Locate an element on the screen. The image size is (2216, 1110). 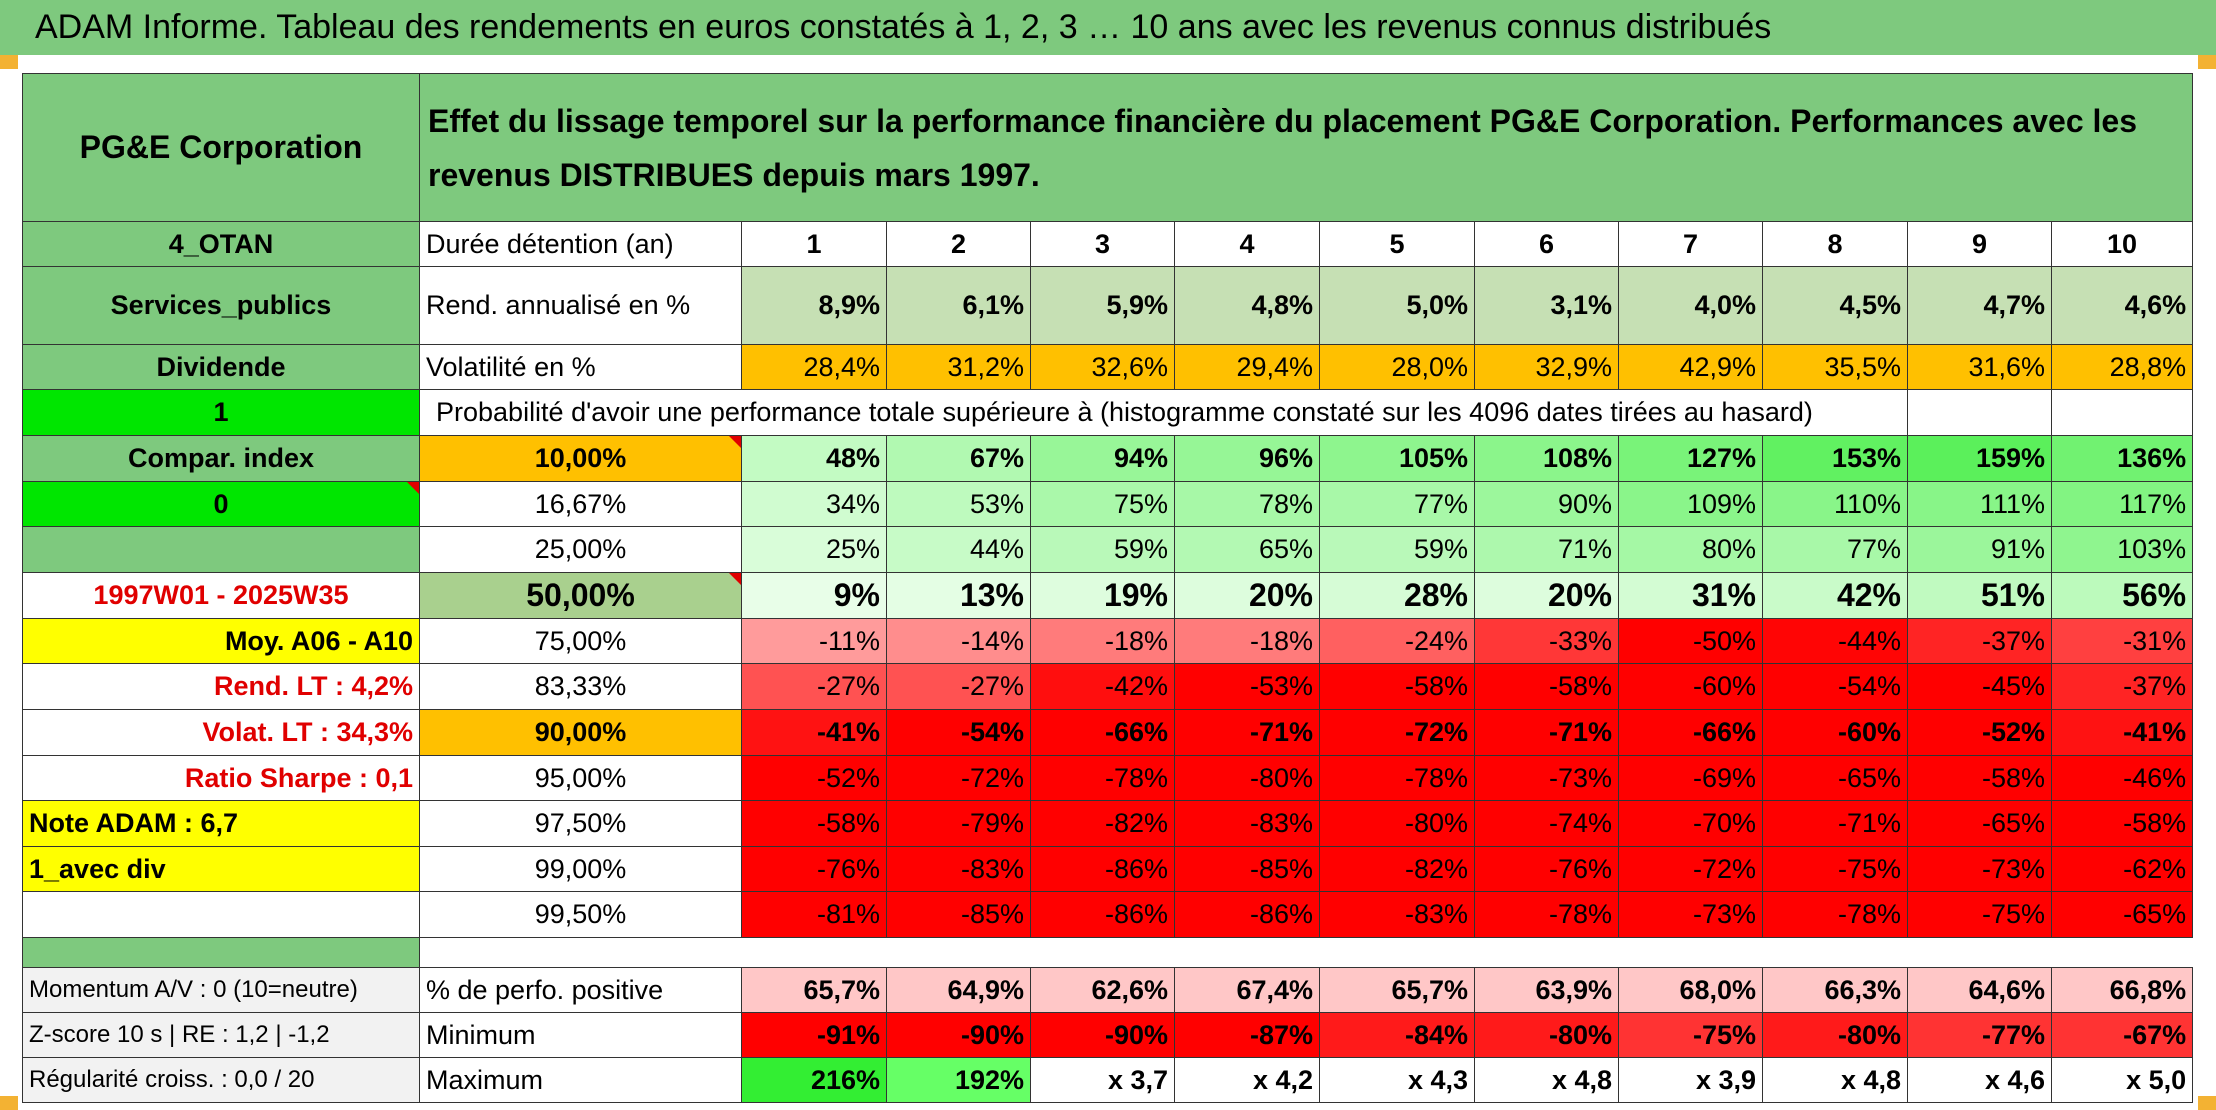
max-value: x 3,9 is located at coordinates (1690, 1080).